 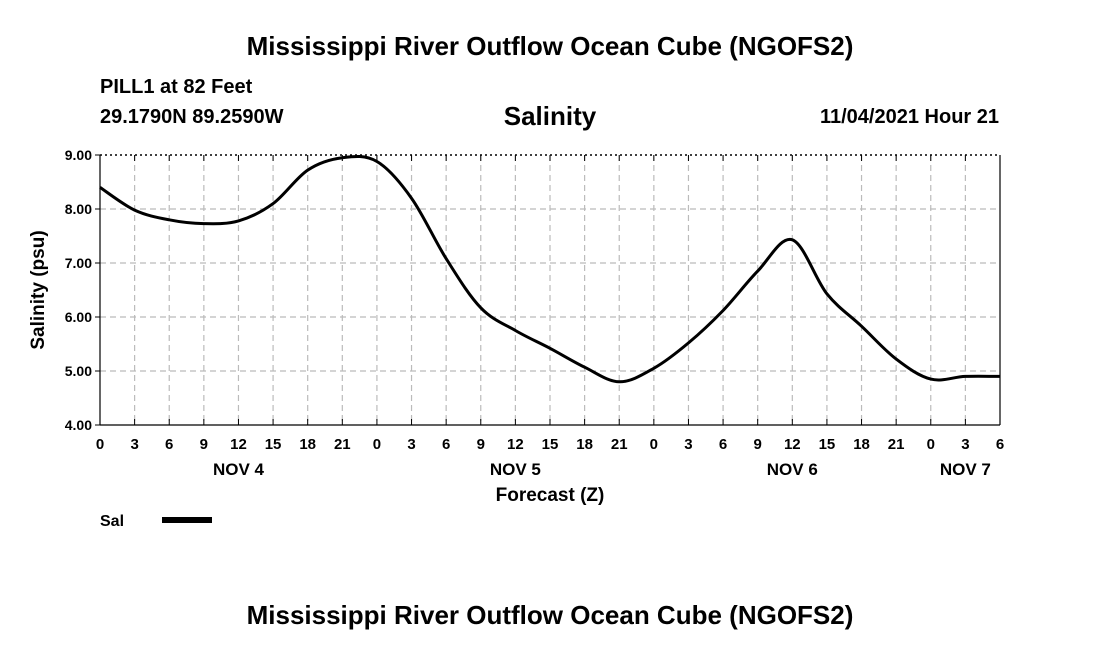 What do you see at coordinates (78, 371) in the screenshot?
I see `y-tick-label: 5.00` at bounding box center [78, 371].